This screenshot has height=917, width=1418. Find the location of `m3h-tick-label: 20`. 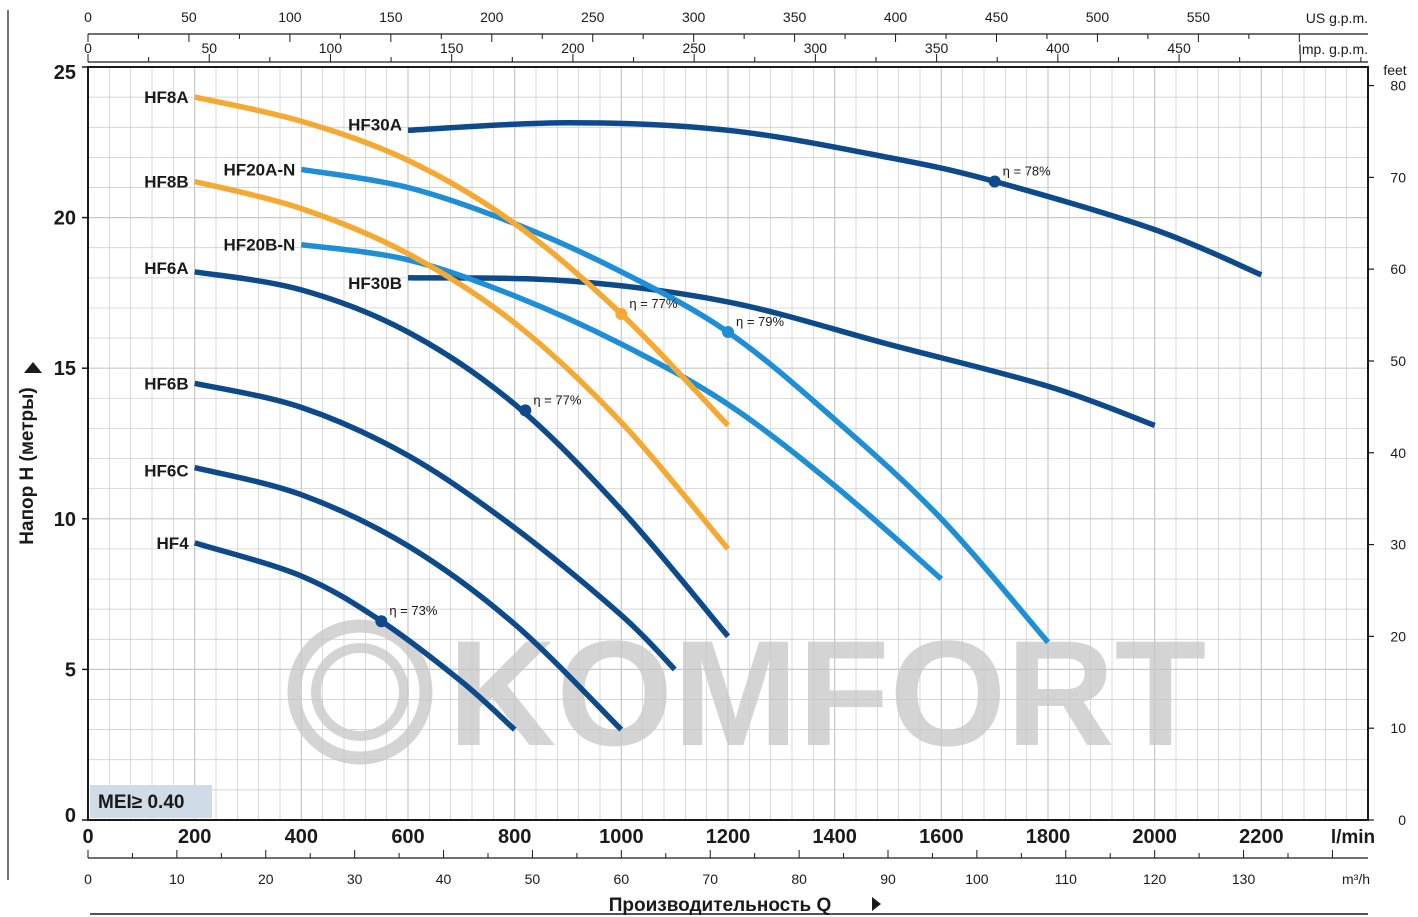

m3h-tick-label: 20 is located at coordinates (266, 879).